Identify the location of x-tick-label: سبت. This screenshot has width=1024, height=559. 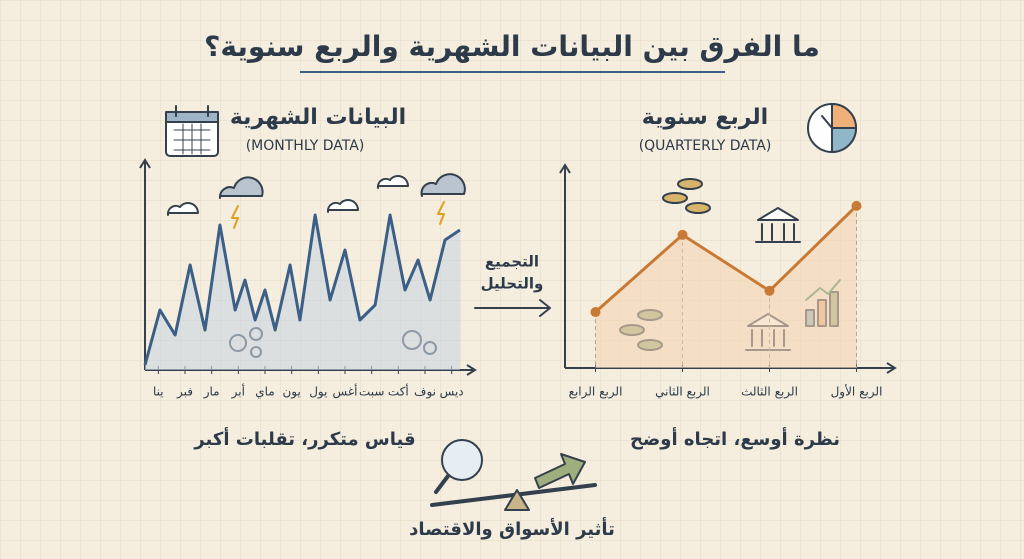
(371, 392).